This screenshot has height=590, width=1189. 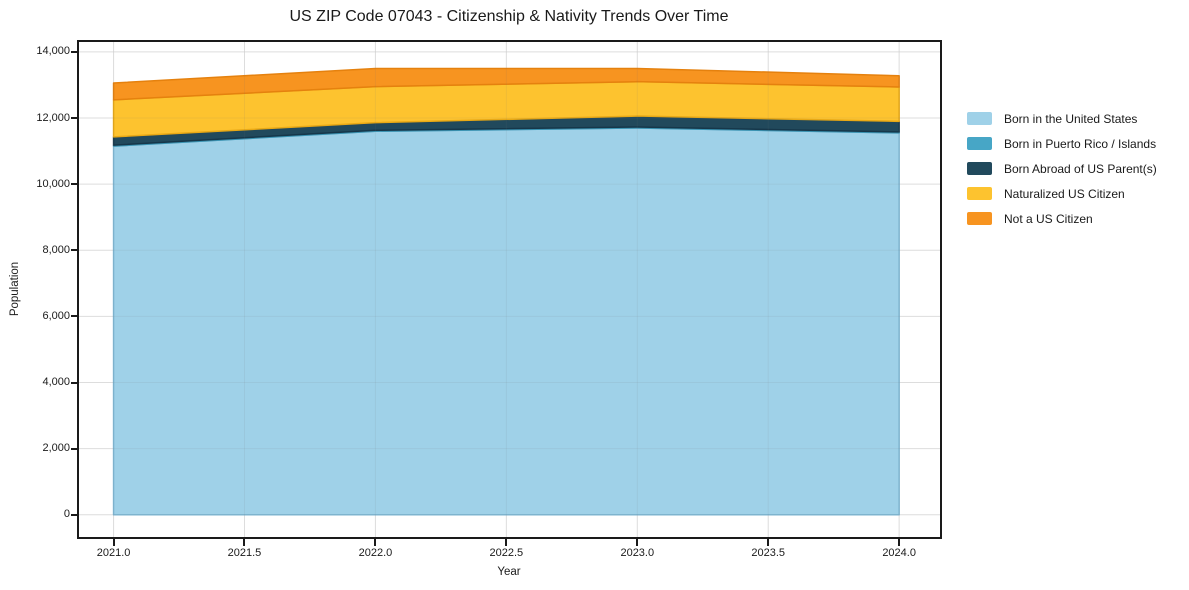 What do you see at coordinates (979, 193) in the screenshot?
I see `legend-swatch-naturalized-us-citizen` at bounding box center [979, 193].